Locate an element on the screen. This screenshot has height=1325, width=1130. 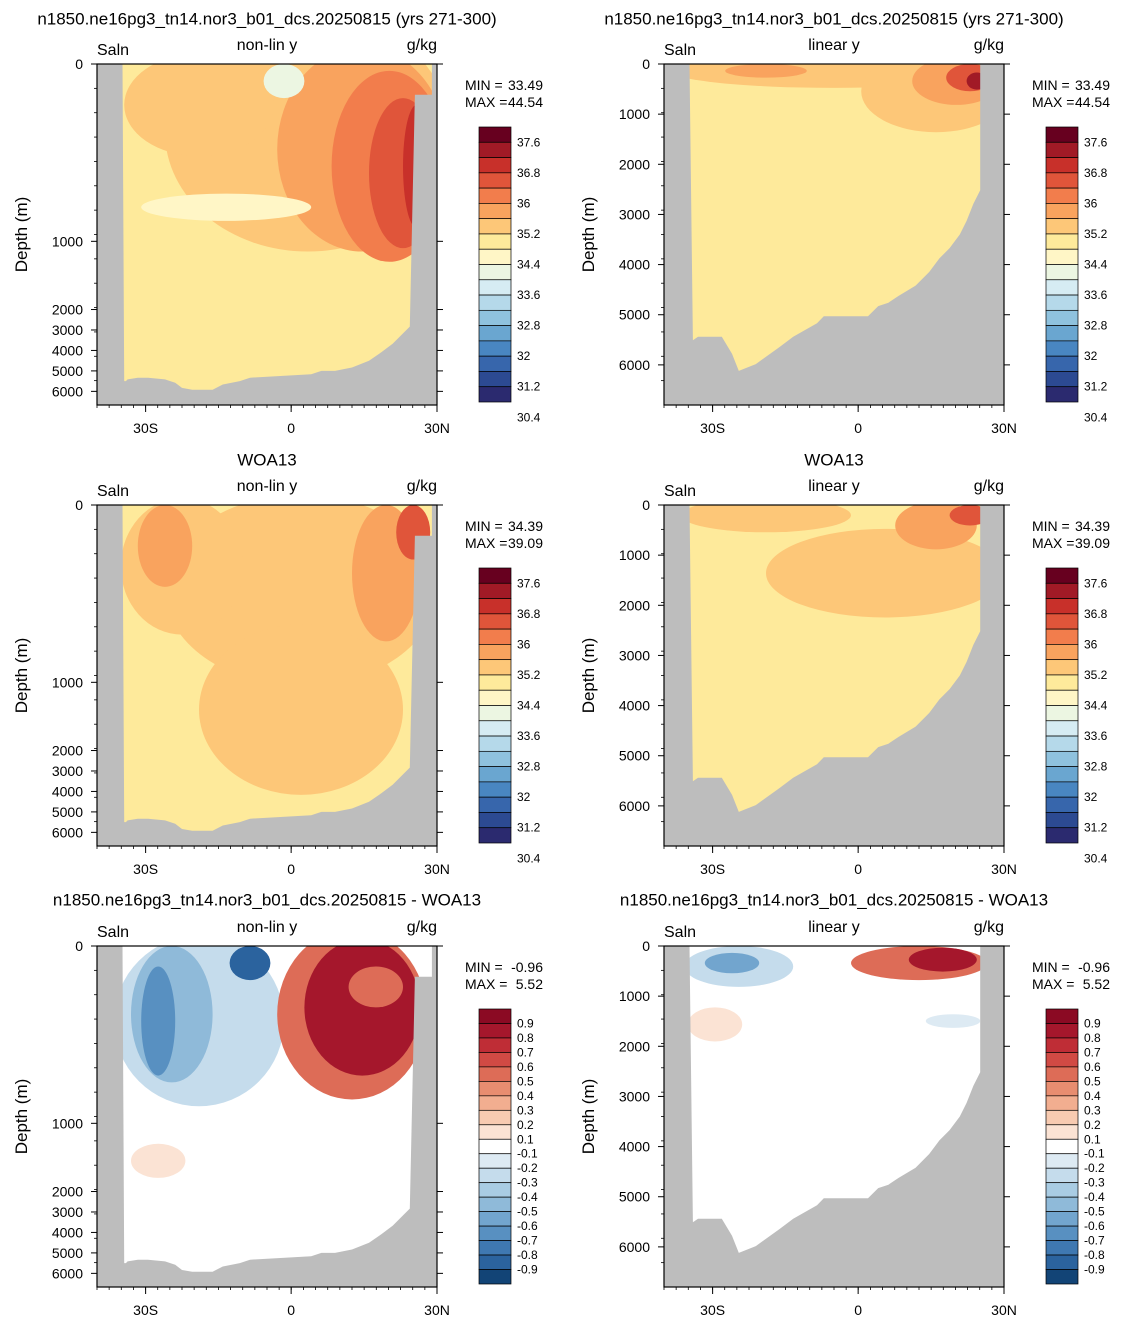
colorbar-label: -0.8 is located at coordinates (1094, 1255).